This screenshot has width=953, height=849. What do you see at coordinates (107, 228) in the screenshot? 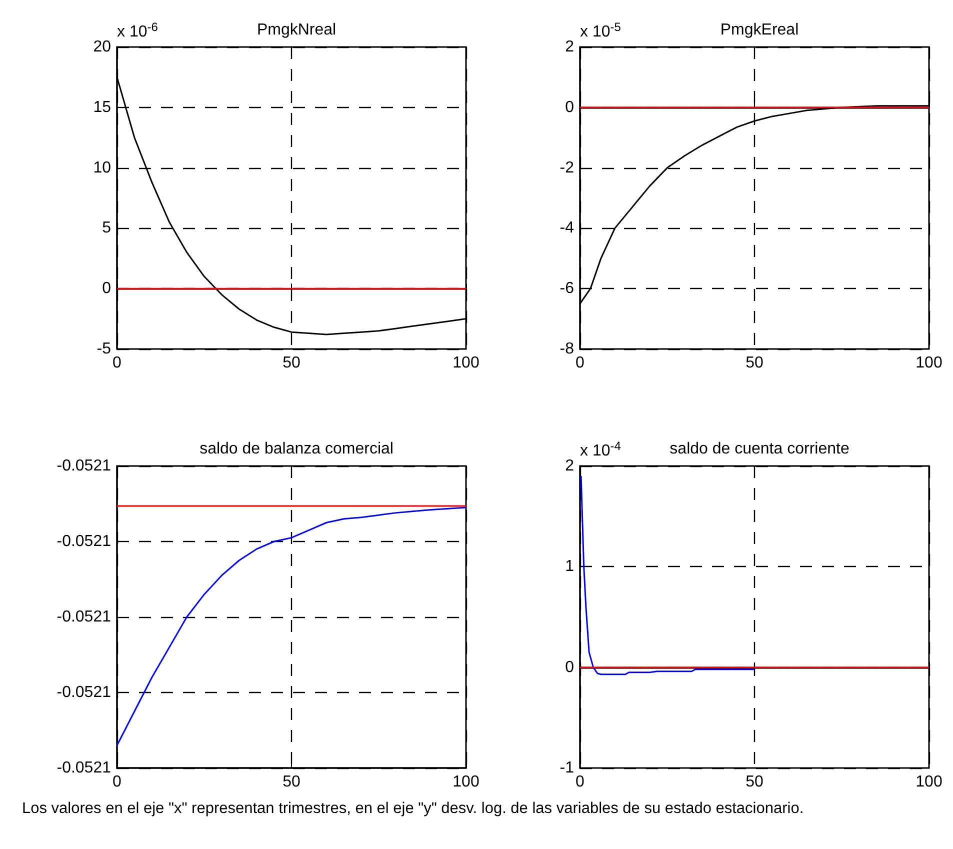
I see `y-tick-label: 5` at bounding box center [107, 228].